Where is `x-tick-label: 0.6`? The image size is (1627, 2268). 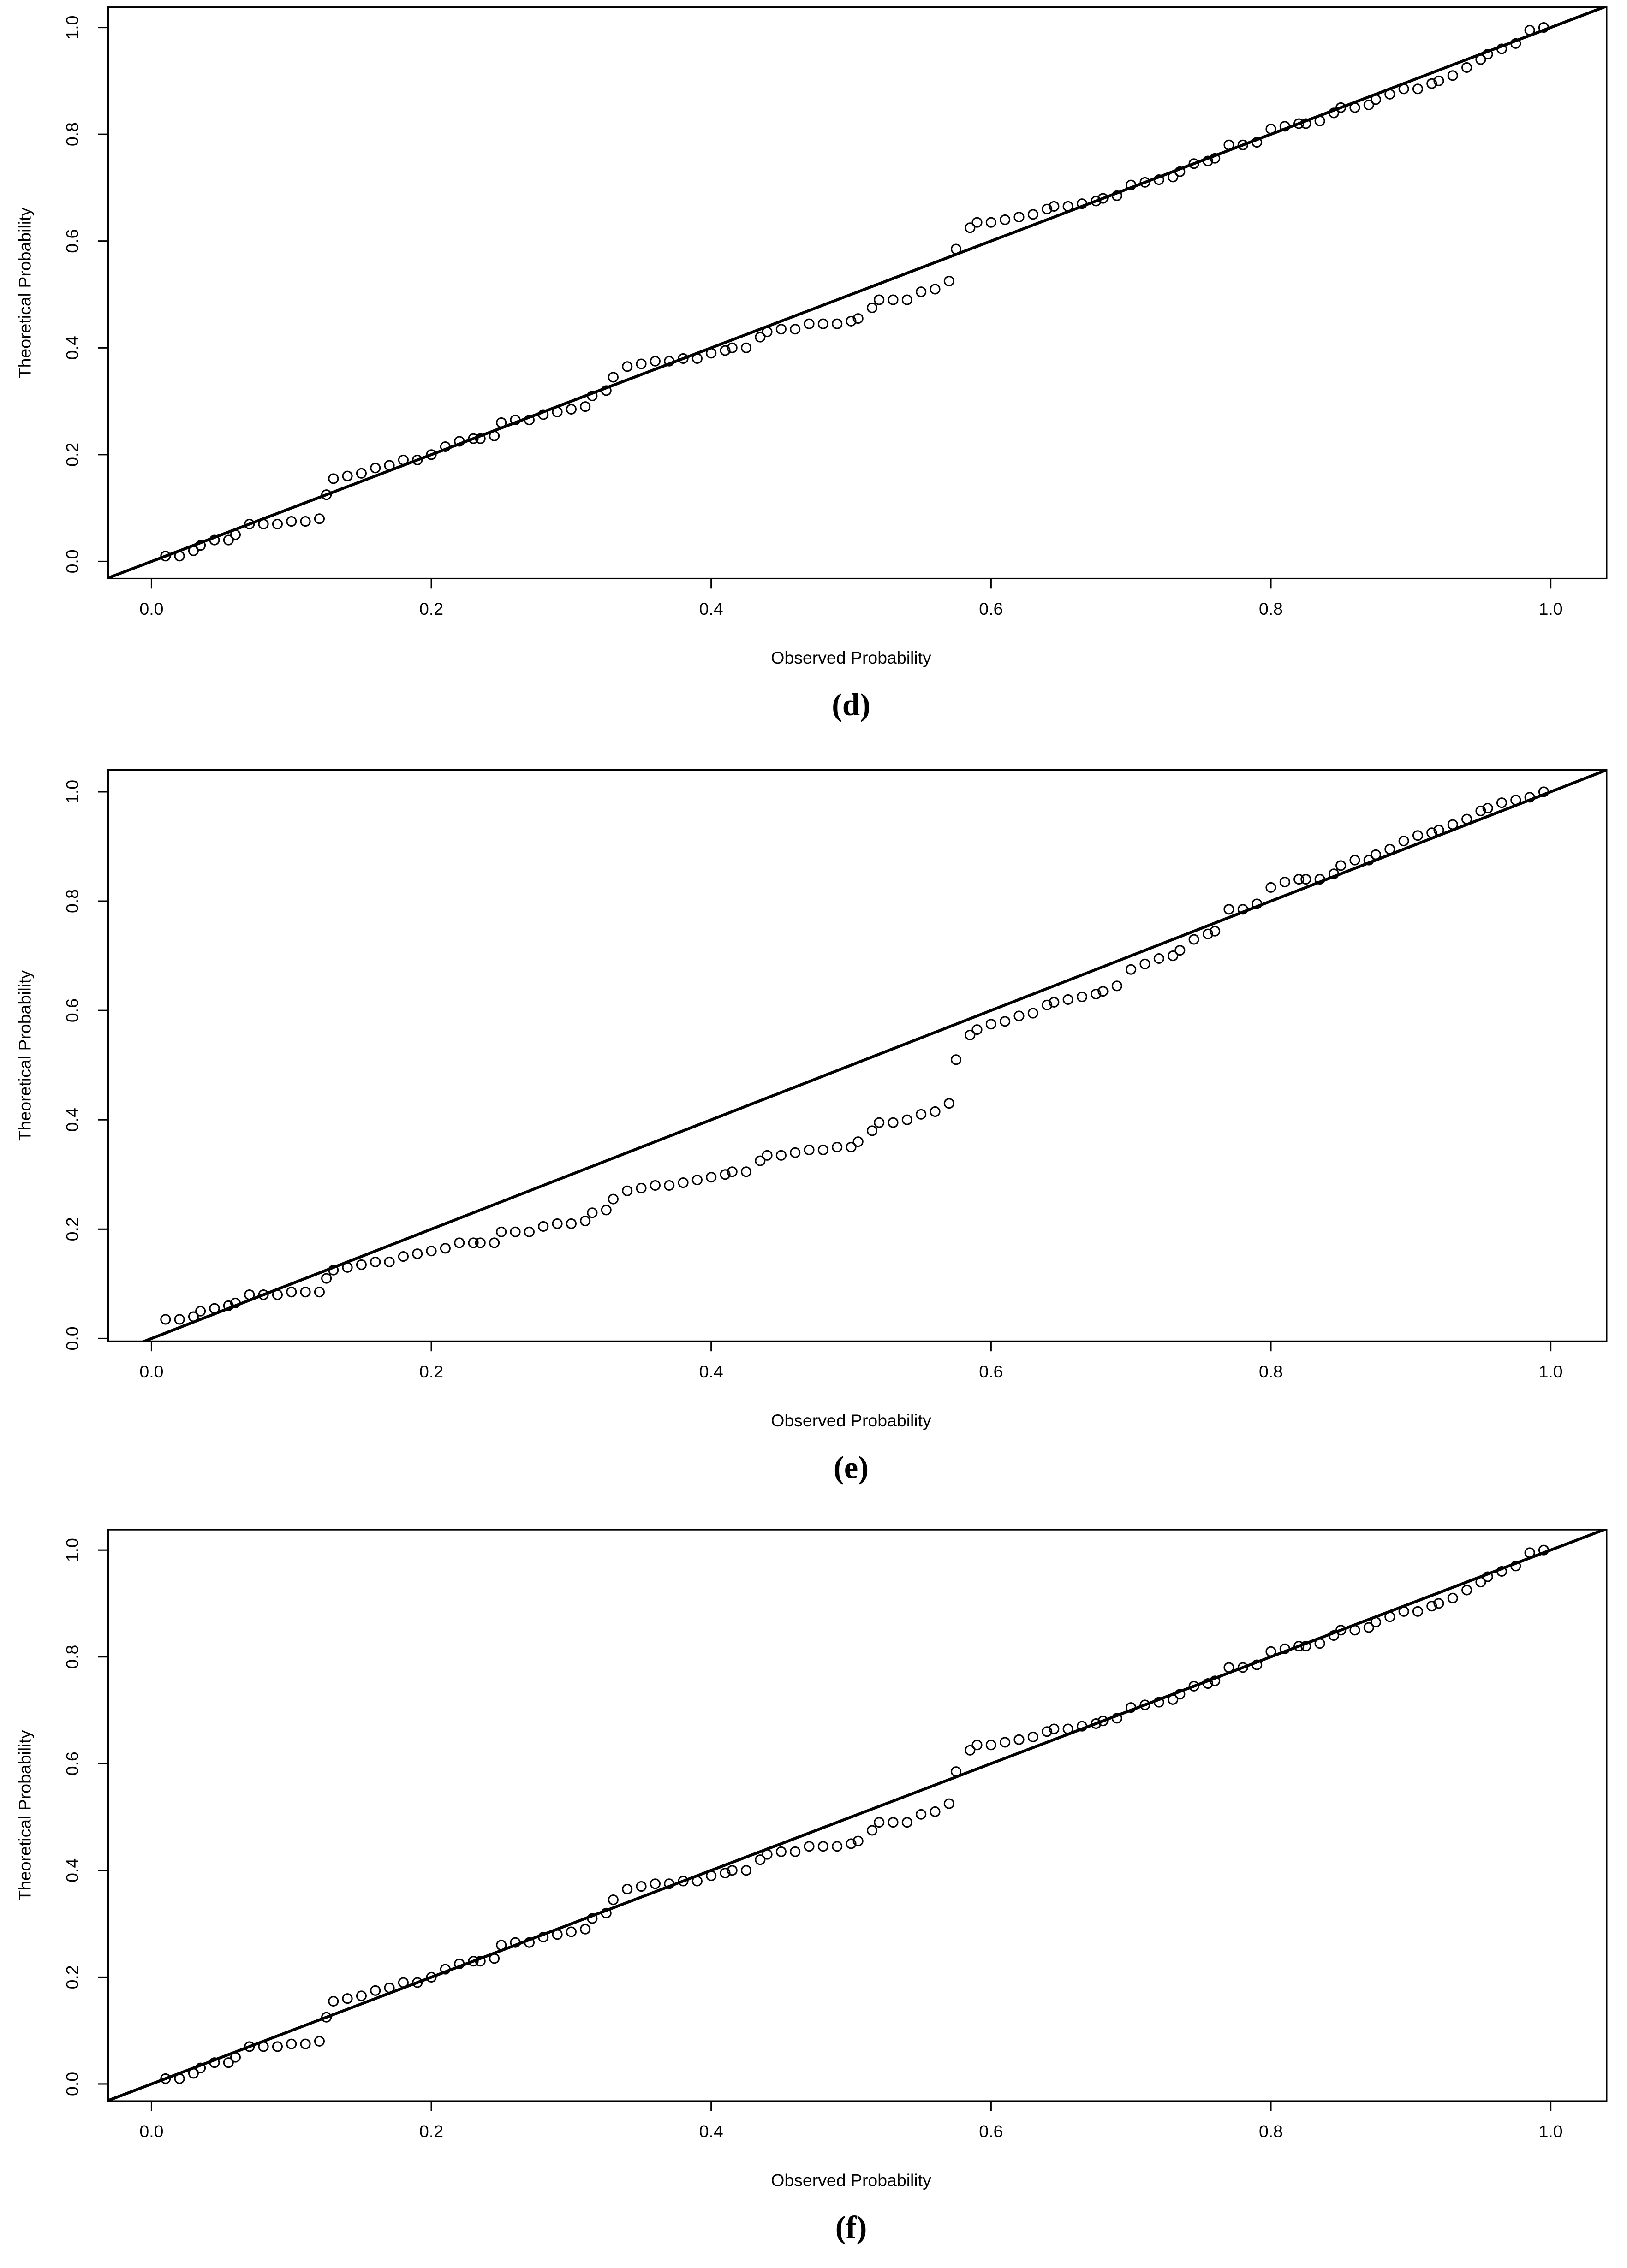 x-tick-label: 0.6 is located at coordinates (991, 608).